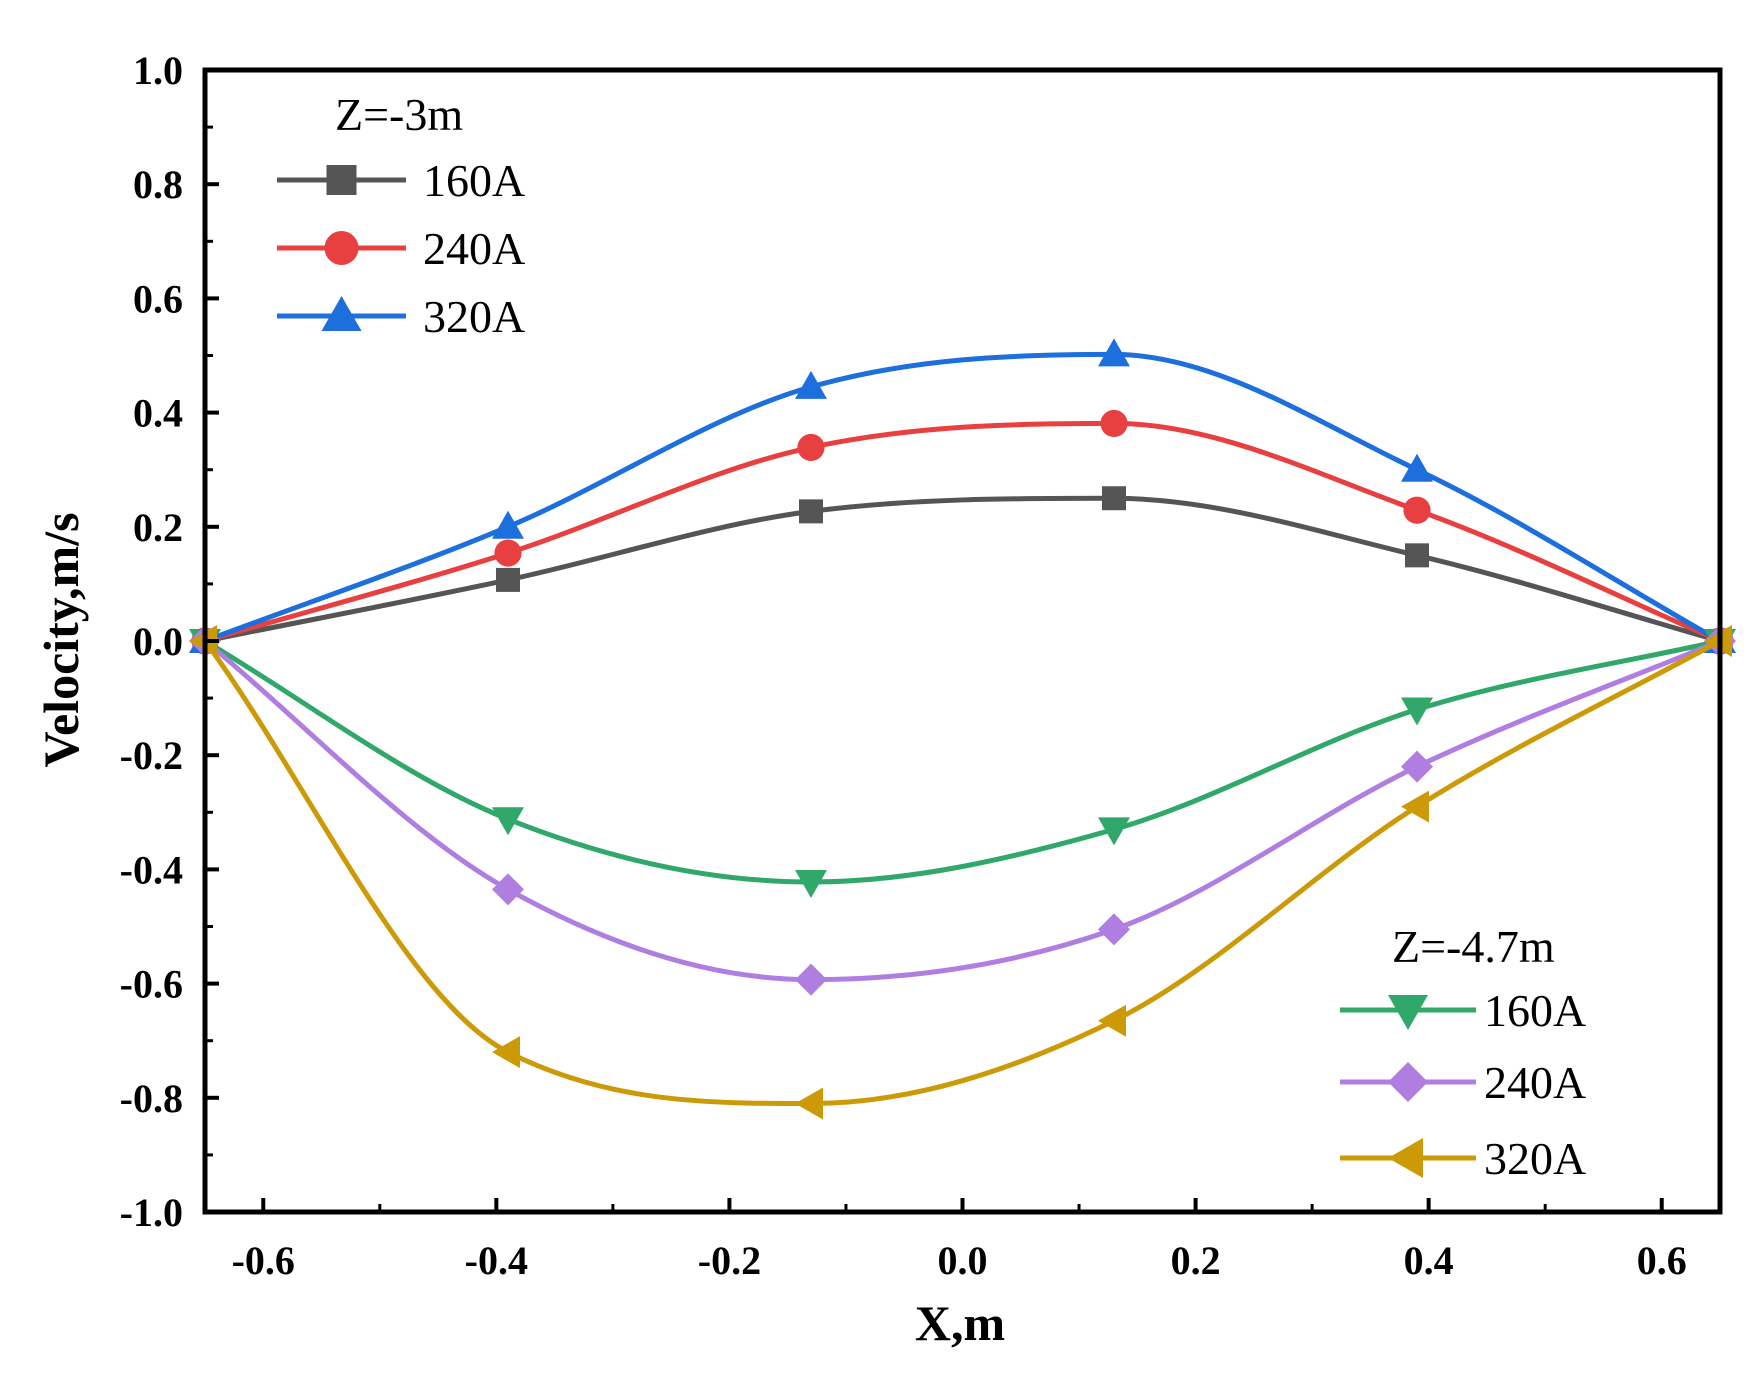 The image size is (1752, 1384). What do you see at coordinates (1429, 1260) in the screenshot?
I see `x-tick-label: 0.4` at bounding box center [1429, 1260].